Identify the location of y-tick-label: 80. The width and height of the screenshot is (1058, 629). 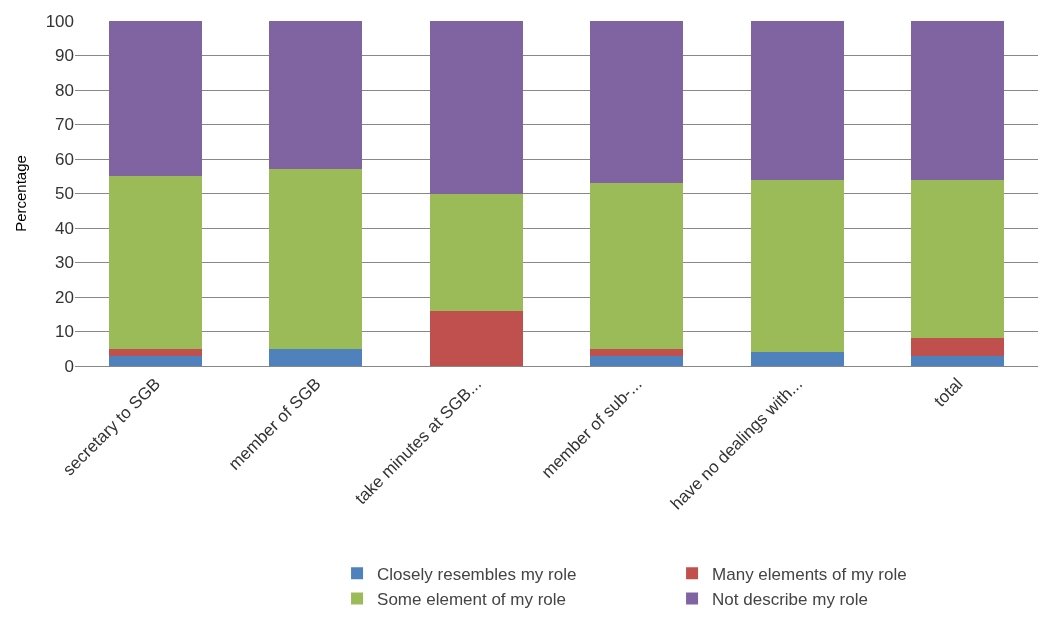
(64, 90).